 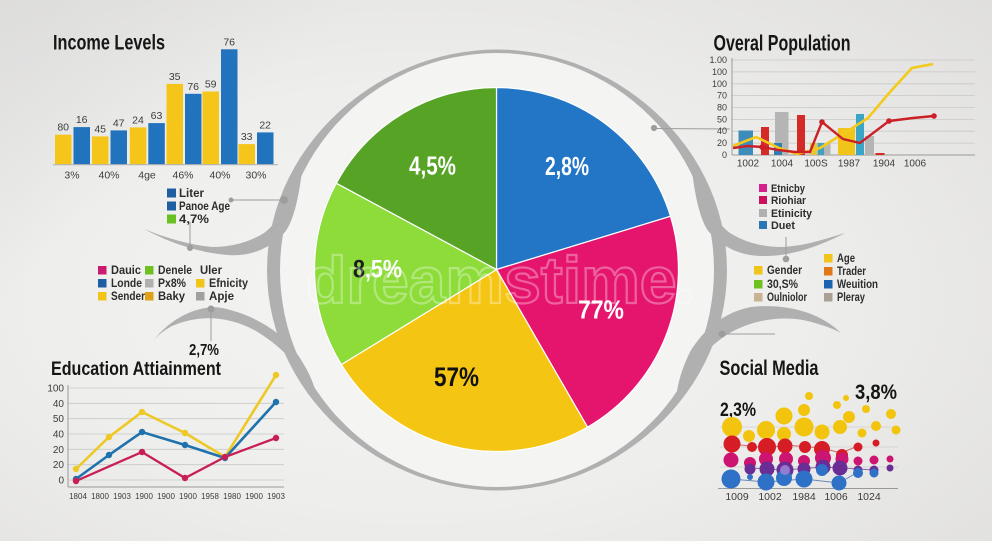 I want to click on svg-text: Baky, so click(x=171, y=296).